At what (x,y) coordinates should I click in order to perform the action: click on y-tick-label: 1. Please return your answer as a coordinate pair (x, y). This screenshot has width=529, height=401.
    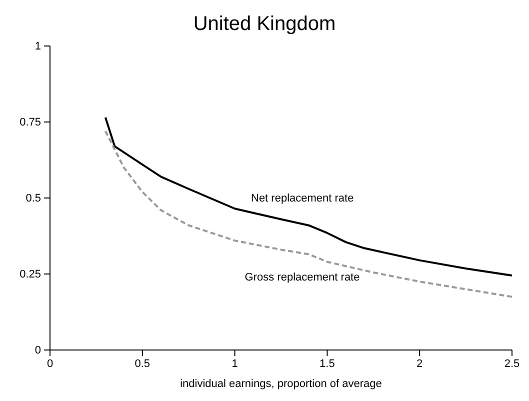
    Looking at the image, I should click on (37, 46).